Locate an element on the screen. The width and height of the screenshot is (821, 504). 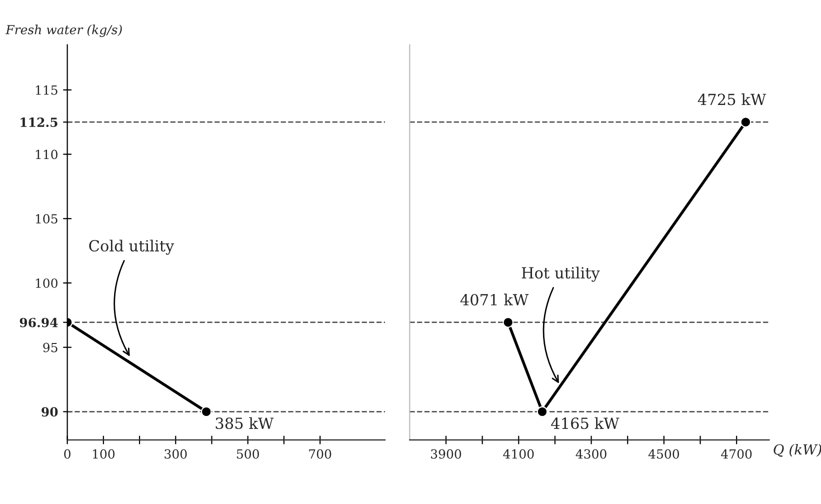
y-tick-label: 110 is located at coordinates (47, 155).